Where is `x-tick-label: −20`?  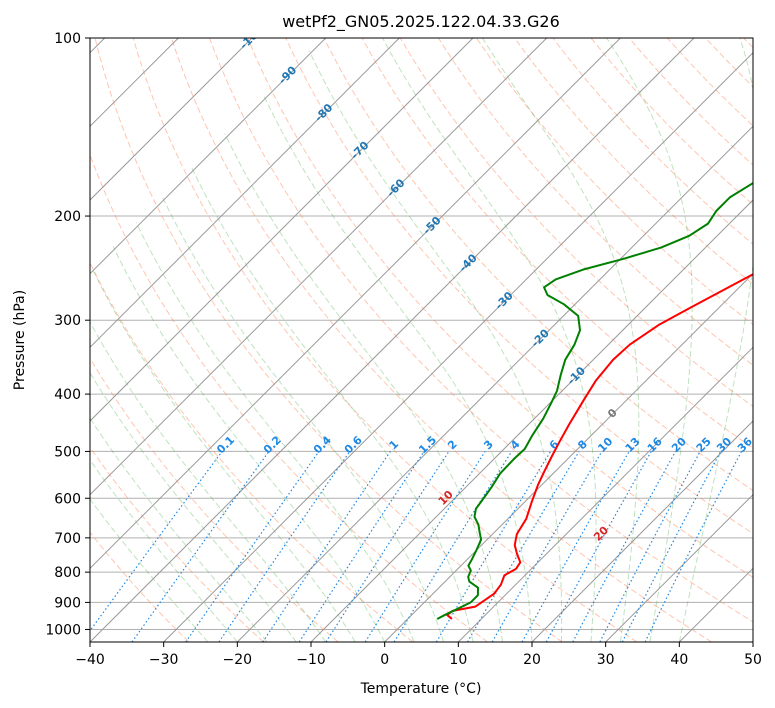 x-tick-label: −20 is located at coordinates (238, 660).